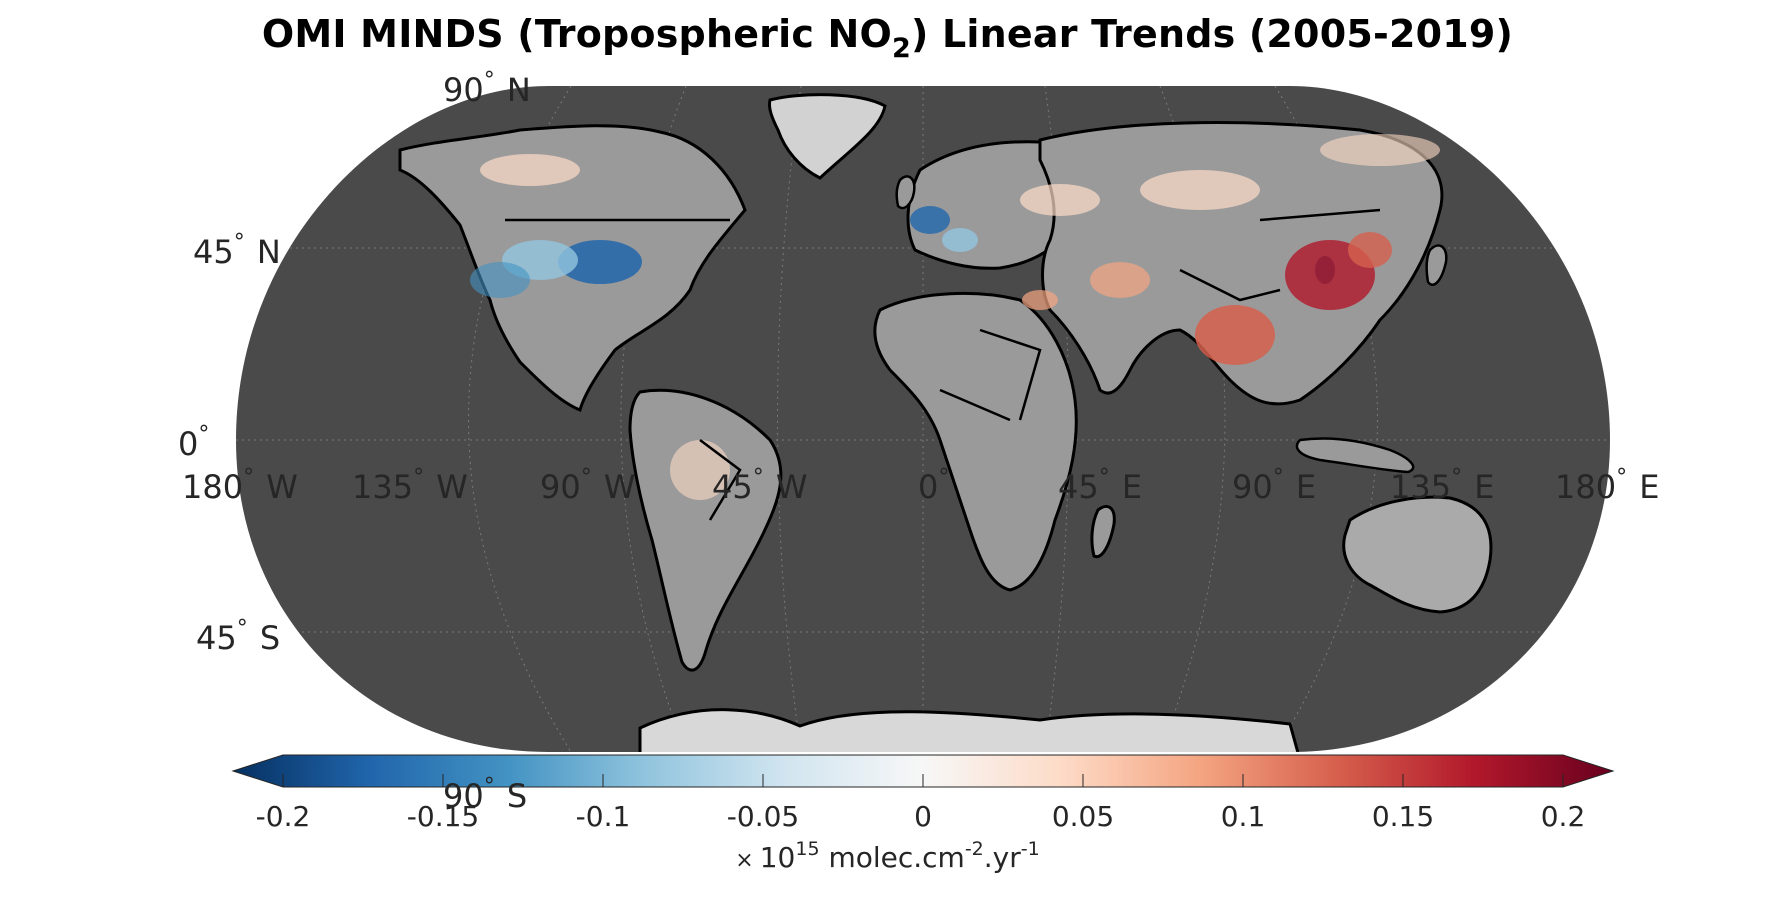 Image resolution: width=1775 pixels, height=900 pixels. I want to click on colorbar-tick-label: -0.15, so click(443, 816).